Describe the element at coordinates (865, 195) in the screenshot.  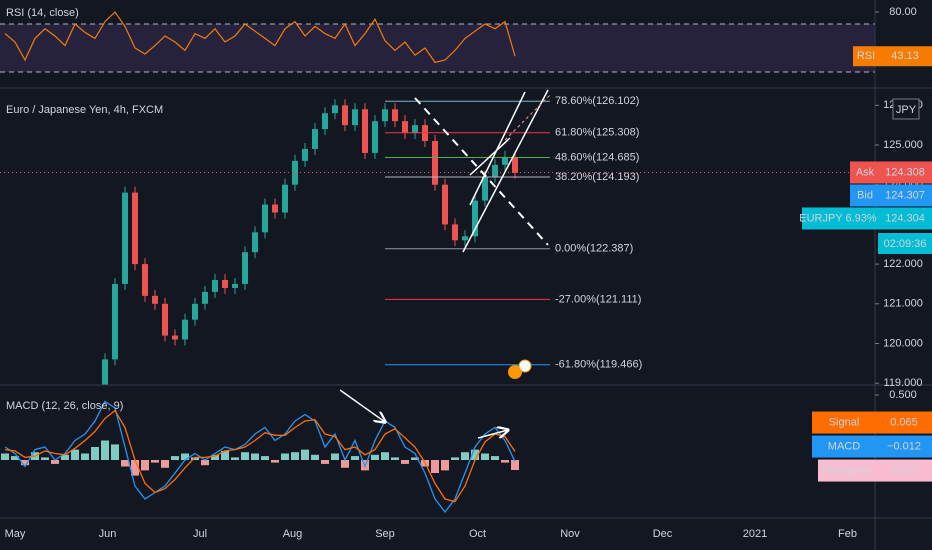
I see `price-box-name: Bid` at that location.